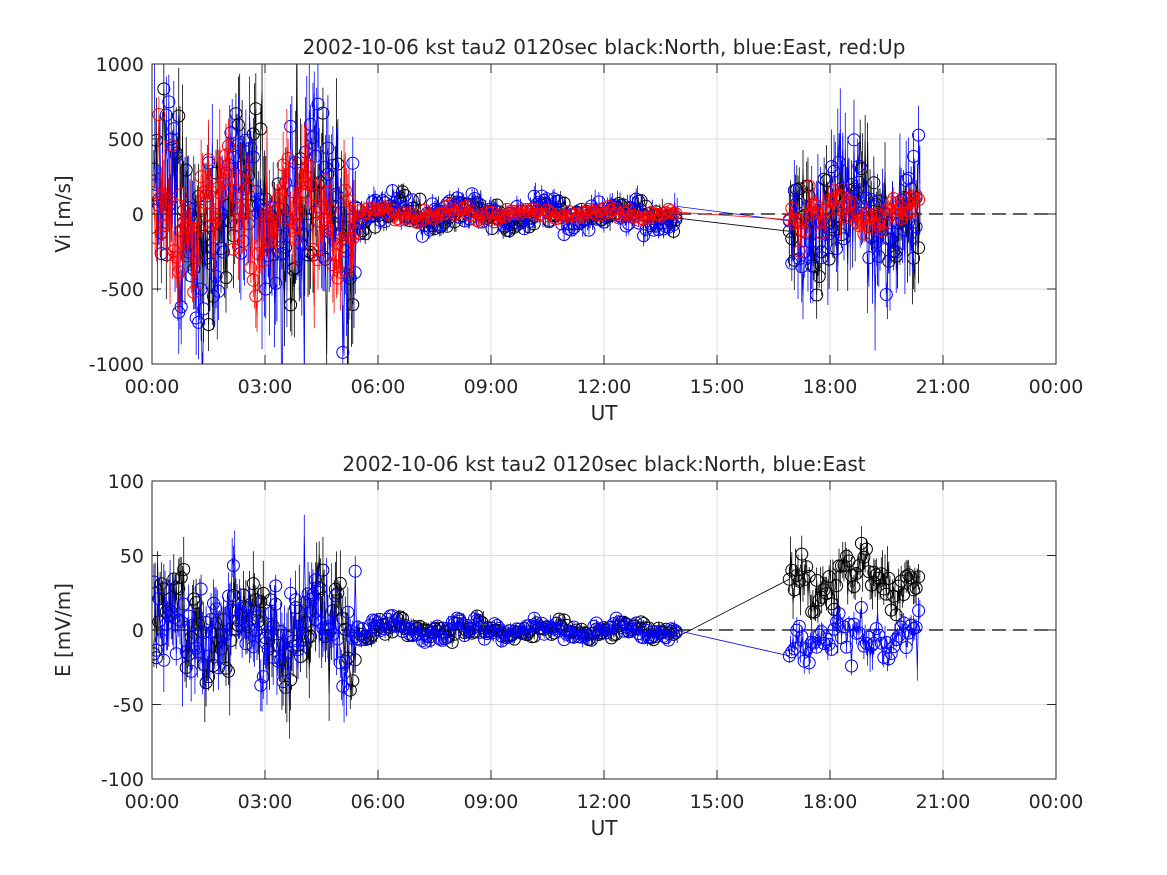  What do you see at coordinates (122, 780) in the screenshot?
I see `y-tick-label: -100` at bounding box center [122, 780].